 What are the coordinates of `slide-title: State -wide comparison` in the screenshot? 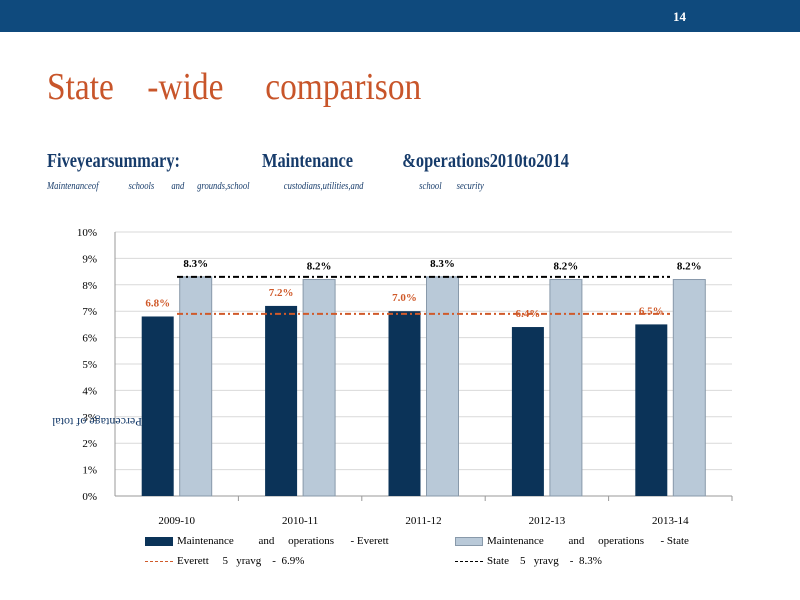 It's located at (234, 87).